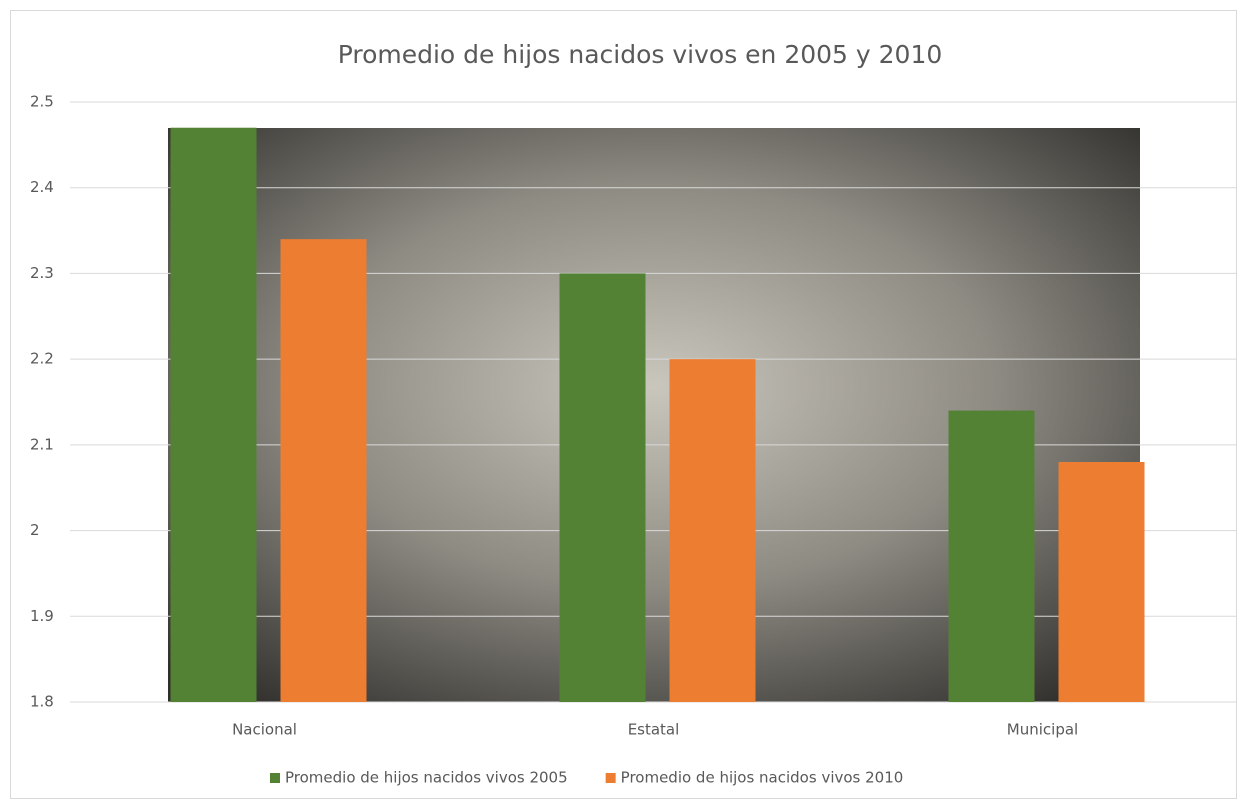 Image resolution: width=1248 pixels, height=810 pixels. I want to click on x-tick-label: Nacional, so click(264, 730).